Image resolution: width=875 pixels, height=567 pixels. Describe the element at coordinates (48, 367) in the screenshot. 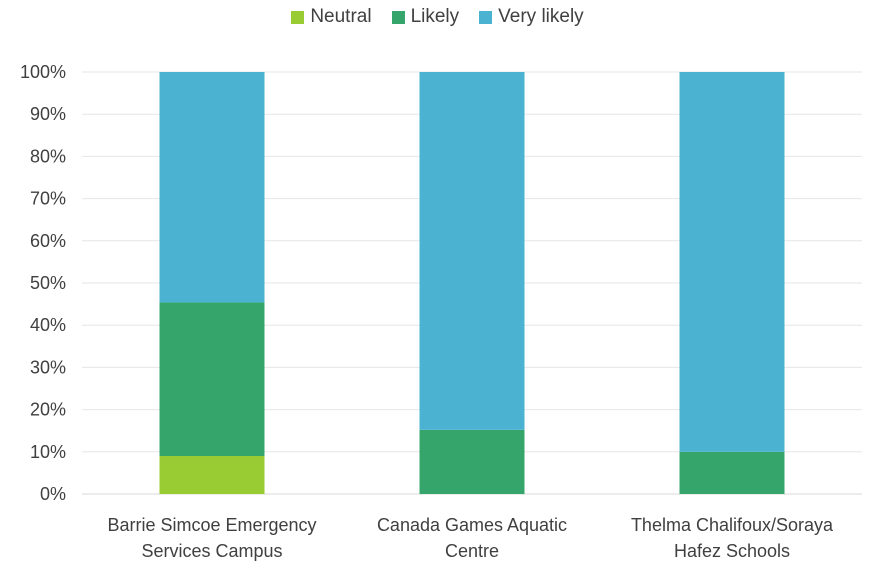

I see `y-tick-label: 30%` at that location.